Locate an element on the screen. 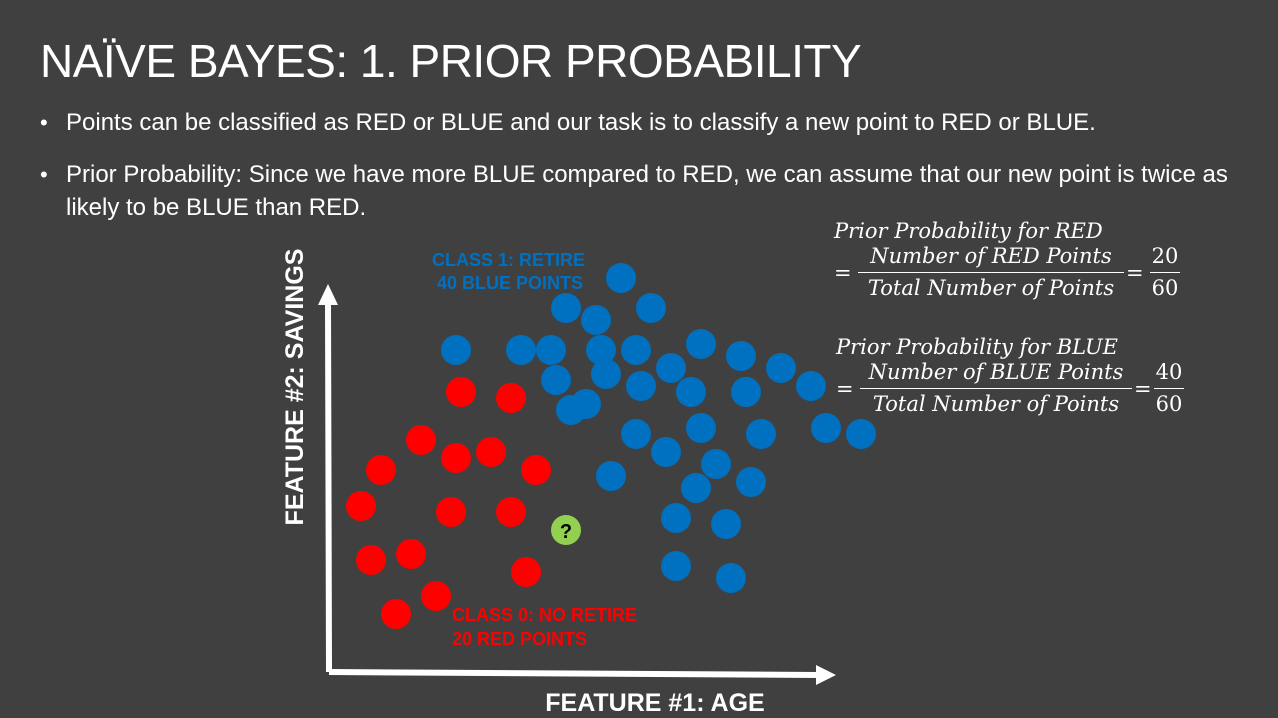 Image resolution: width=1278 pixels, height=718 pixels. formula-red-equals-2: = is located at coordinates (1135, 273).